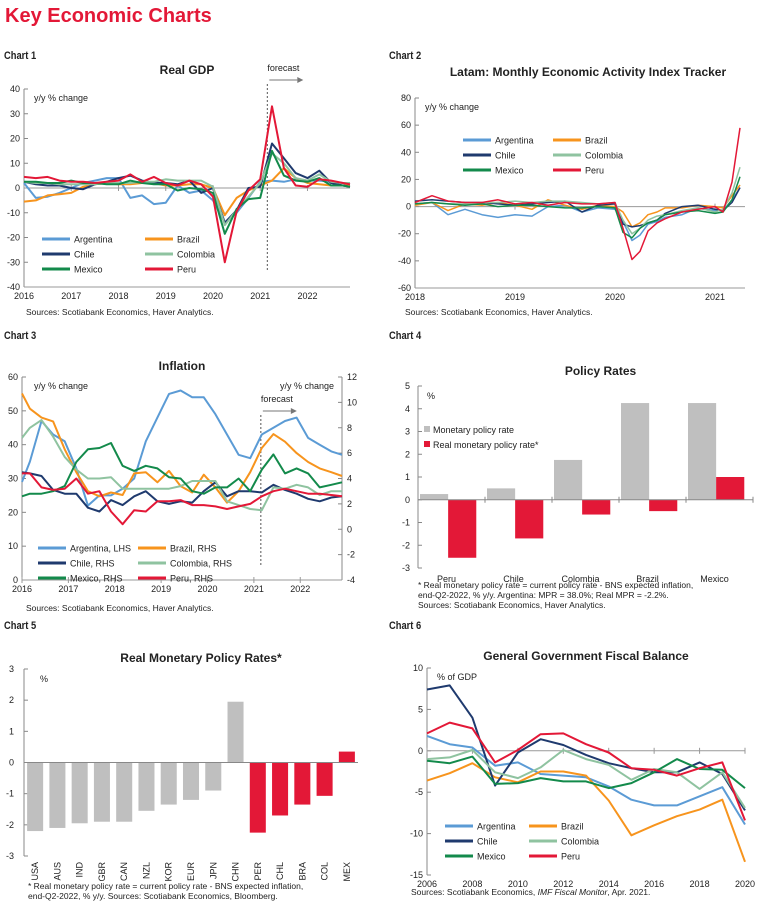 The width and height of the screenshot is (760, 909). Describe the element at coordinates (93, 240) in the screenshot. I see `legend-label: Argentina` at that location.